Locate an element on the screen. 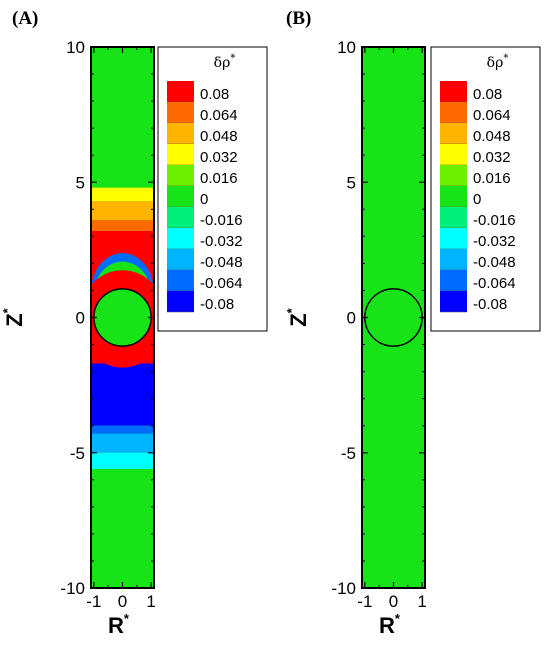  panel-b-label: (B) is located at coordinates (299, 18).